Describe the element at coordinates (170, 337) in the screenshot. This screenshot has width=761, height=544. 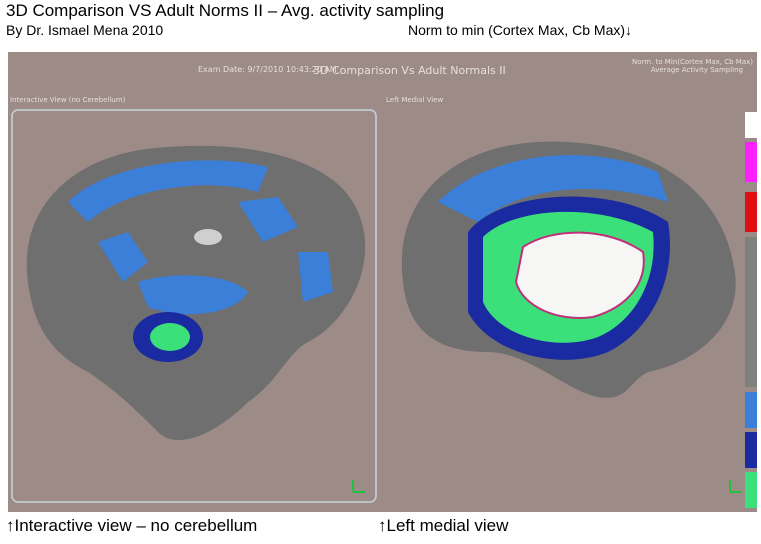
I see `green-region` at that location.